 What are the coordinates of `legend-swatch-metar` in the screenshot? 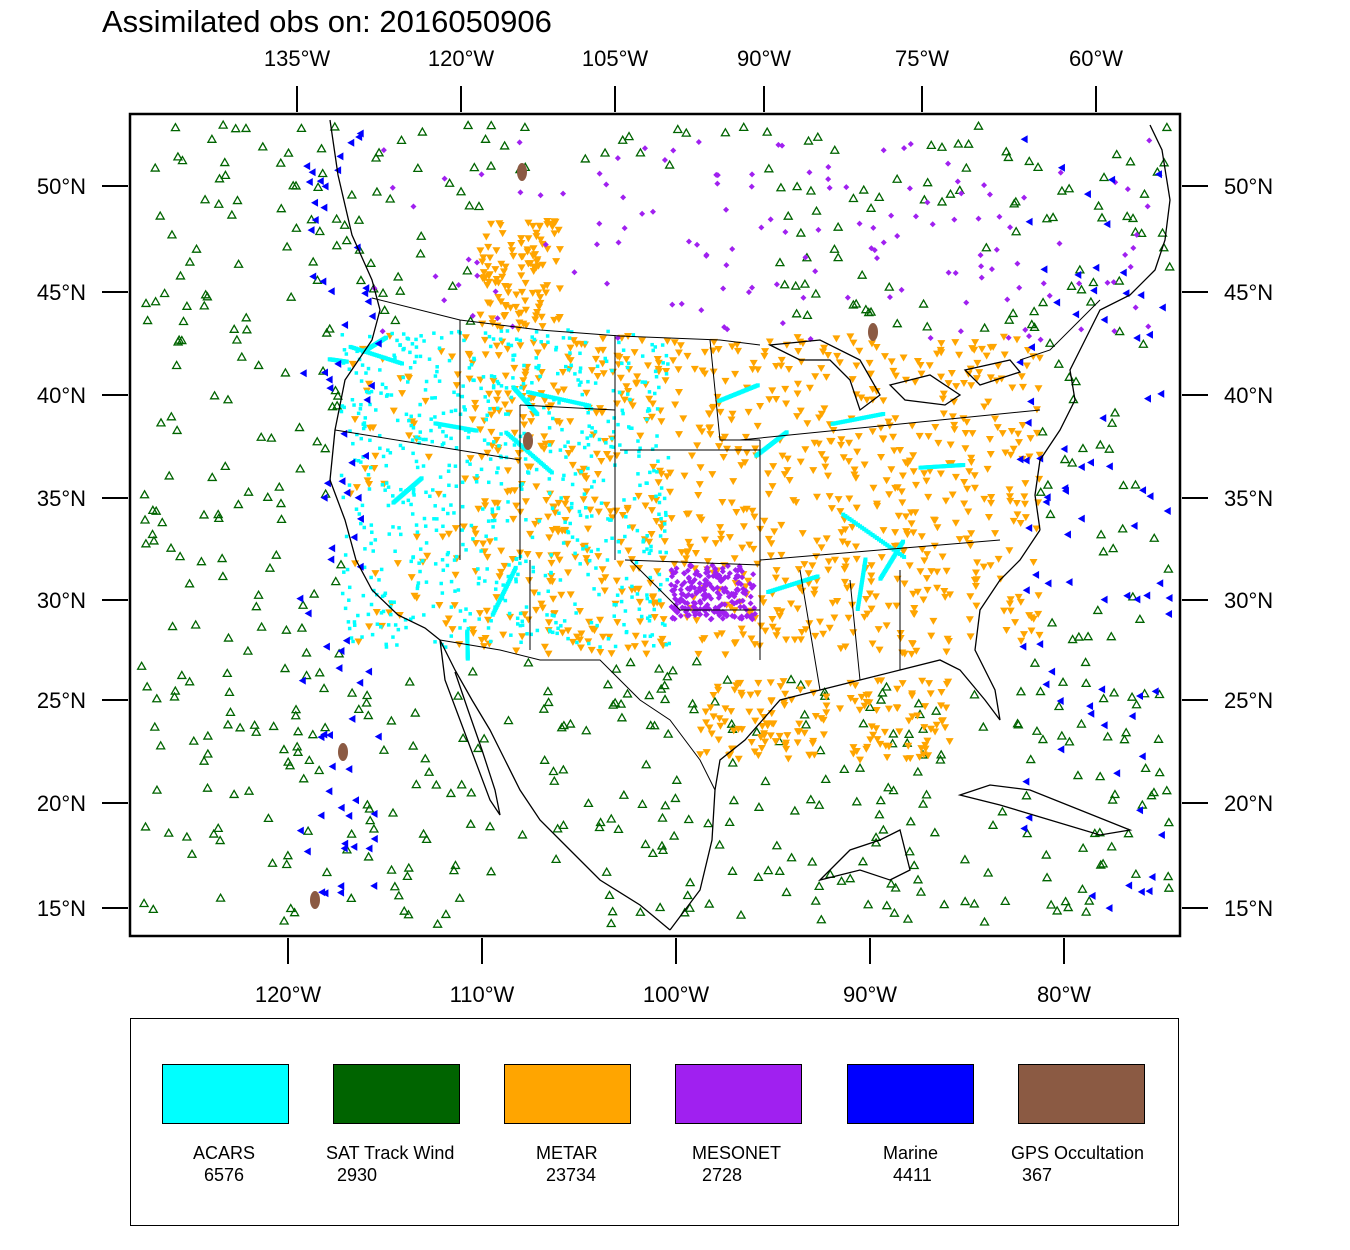 It's located at (567, 1094).